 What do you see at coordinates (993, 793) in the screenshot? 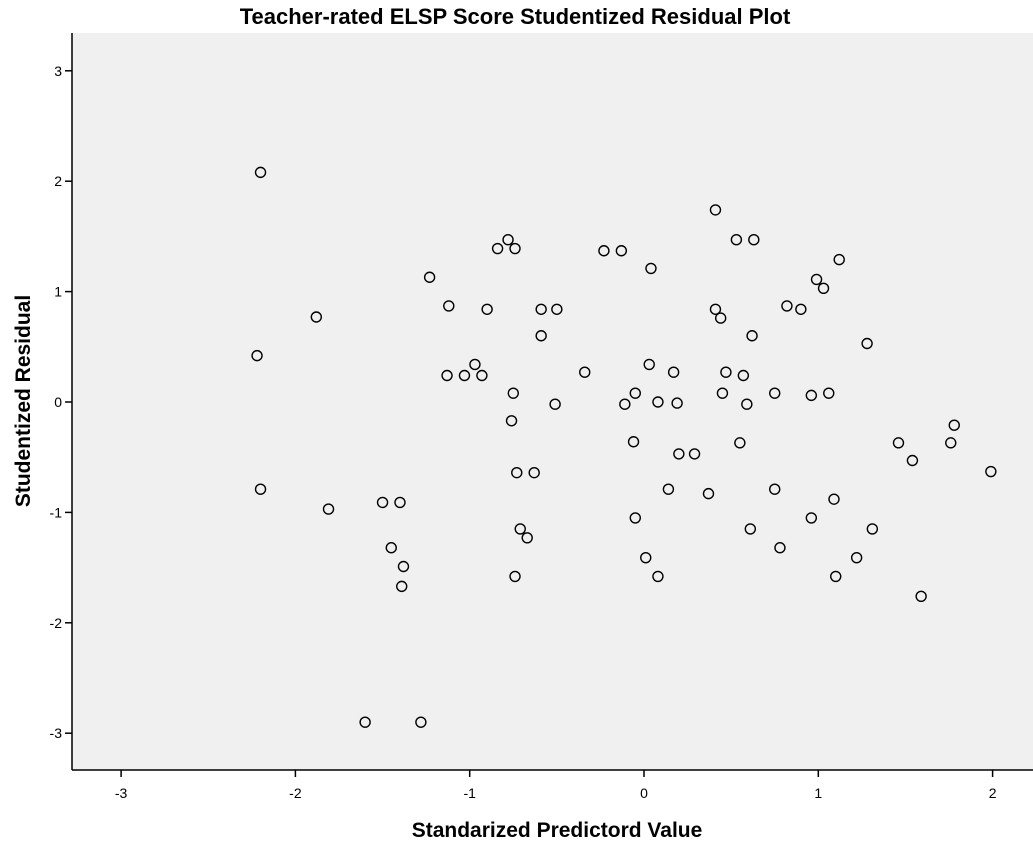
I see `x-tick-label: 2` at bounding box center [993, 793].